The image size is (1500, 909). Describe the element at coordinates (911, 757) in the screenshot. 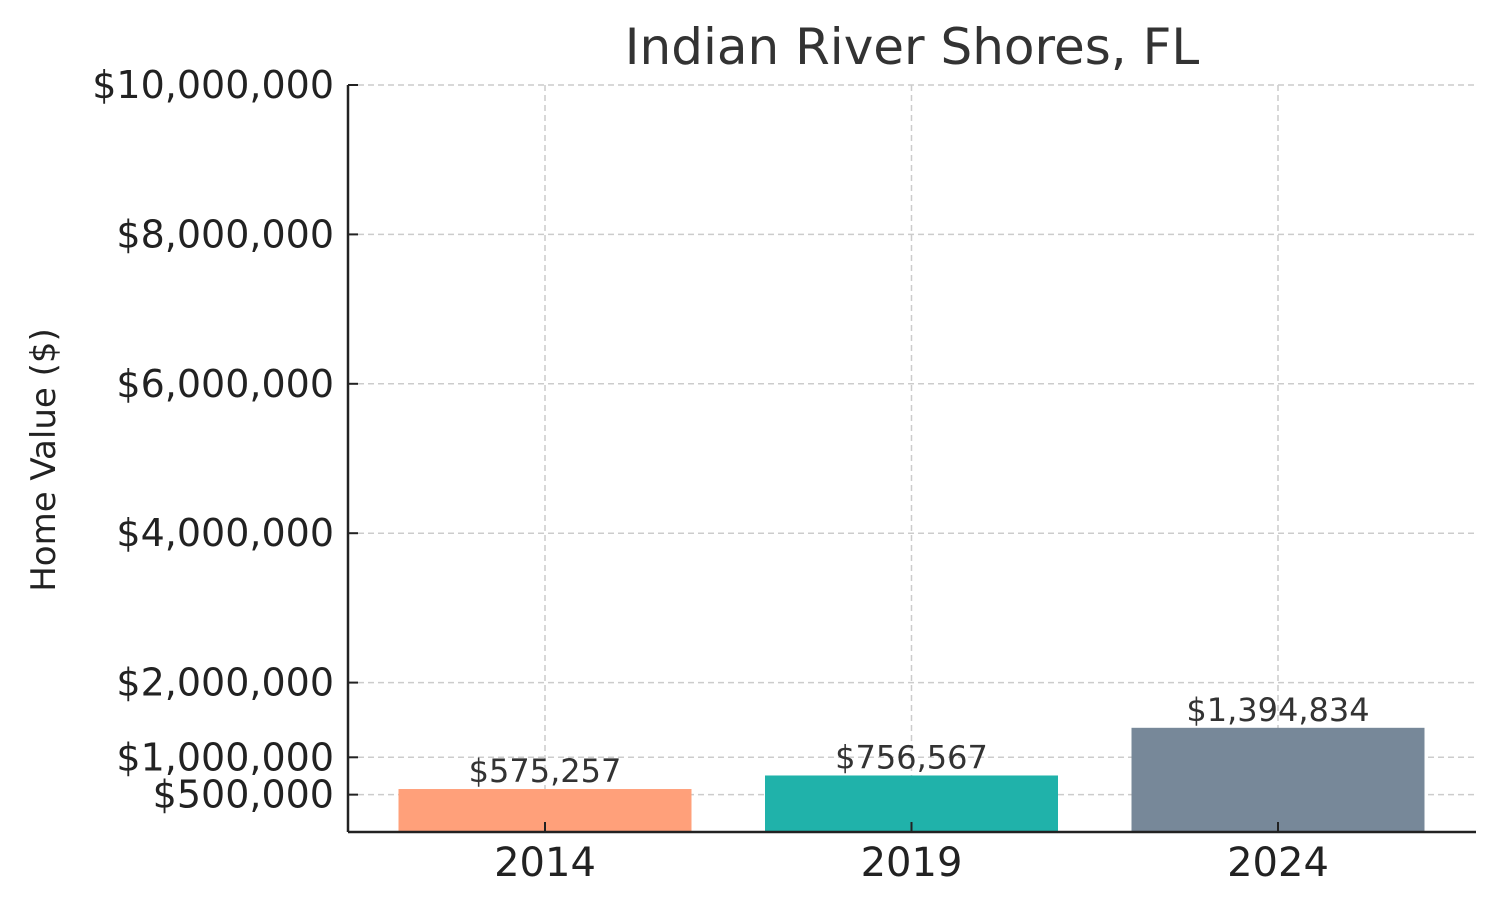

I see `data-label: $756,567` at that location.